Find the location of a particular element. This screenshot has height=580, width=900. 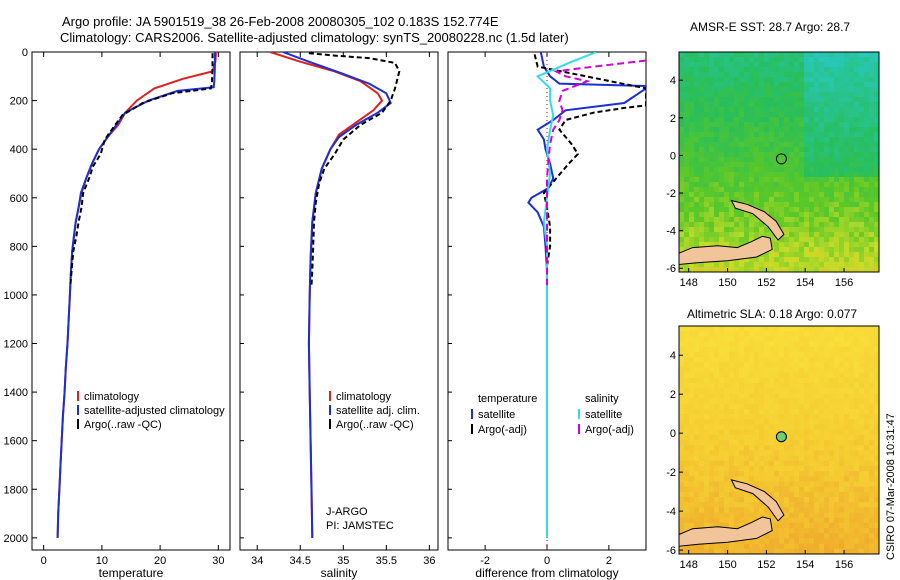

y-tick-label: 2 is located at coordinates (673, 119).